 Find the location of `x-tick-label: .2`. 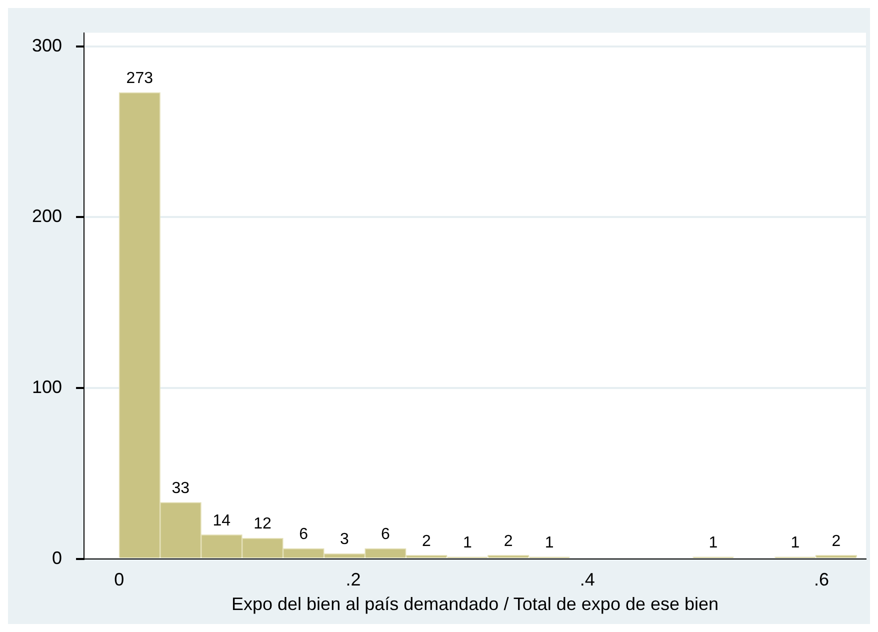

x-tick-label: .2 is located at coordinates (353, 580).